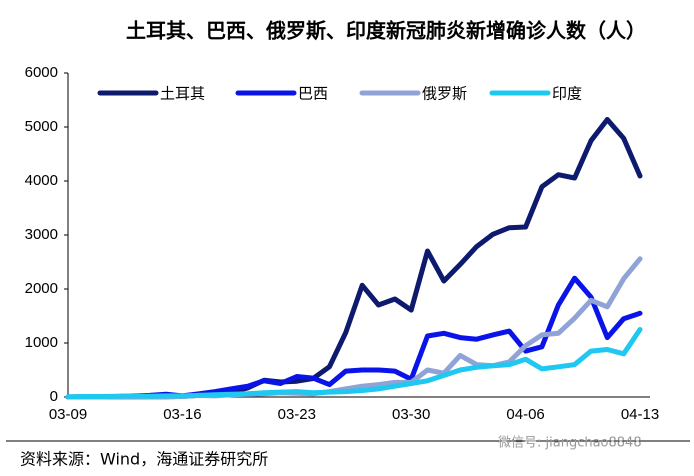 The width and height of the screenshot is (694, 476). What do you see at coordinates (68, 414) in the screenshot?
I see `x-tick-label: 03-09` at bounding box center [68, 414].